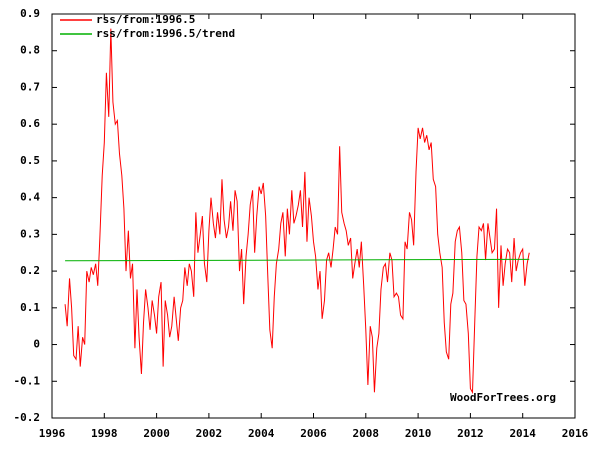 This screenshot has width=598, height=449. I want to click on y-tick-label: 0.7, so click(30, 86).